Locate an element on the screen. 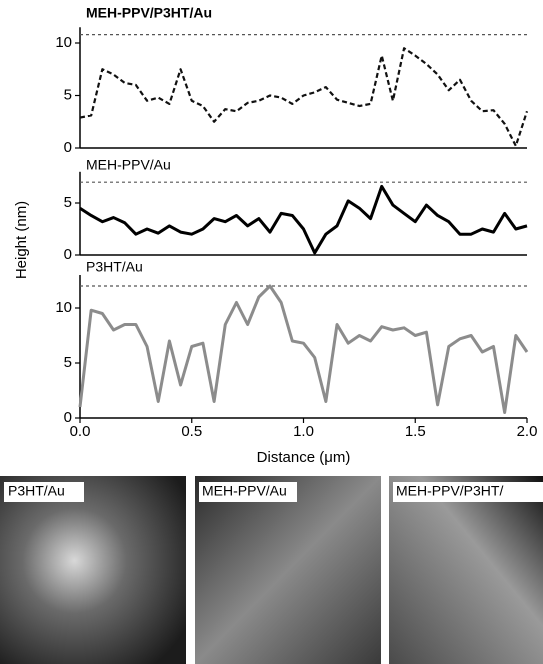 The height and width of the screenshot is (664, 543). x-tick-label: 1.0 is located at coordinates (303, 431).